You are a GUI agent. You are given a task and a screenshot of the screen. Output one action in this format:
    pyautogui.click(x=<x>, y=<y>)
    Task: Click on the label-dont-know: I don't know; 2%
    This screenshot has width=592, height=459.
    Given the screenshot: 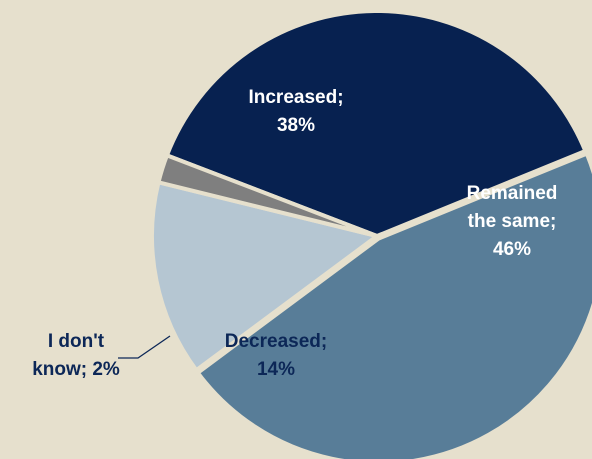 What is the action you would take?
    pyautogui.click(x=76, y=355)
    